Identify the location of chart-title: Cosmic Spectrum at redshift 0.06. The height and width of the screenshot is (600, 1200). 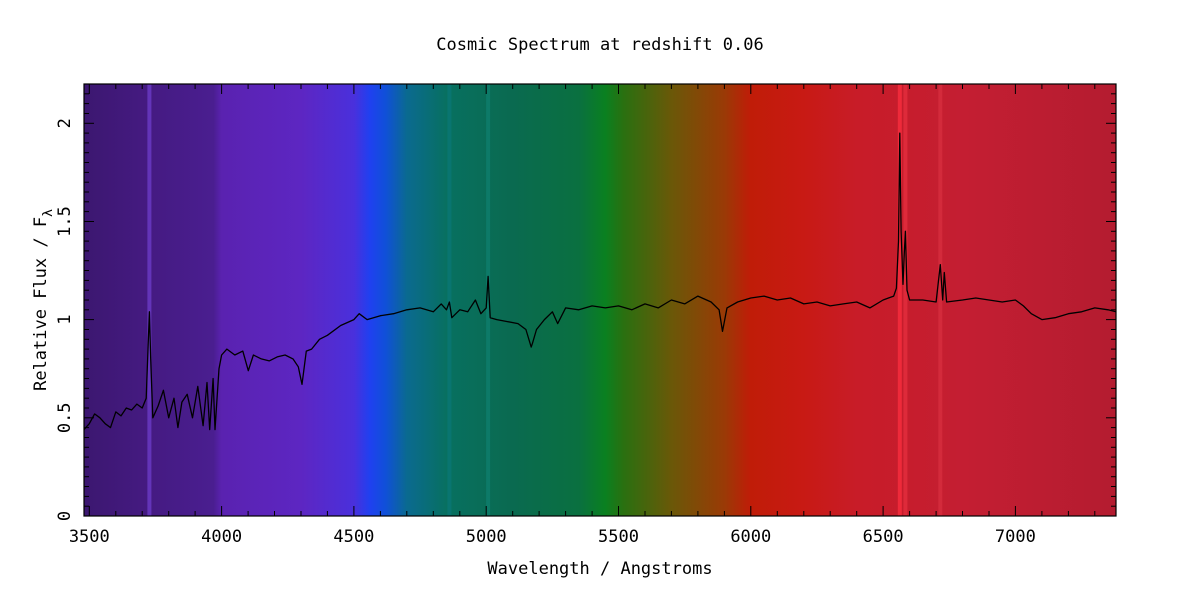
(600, 45).